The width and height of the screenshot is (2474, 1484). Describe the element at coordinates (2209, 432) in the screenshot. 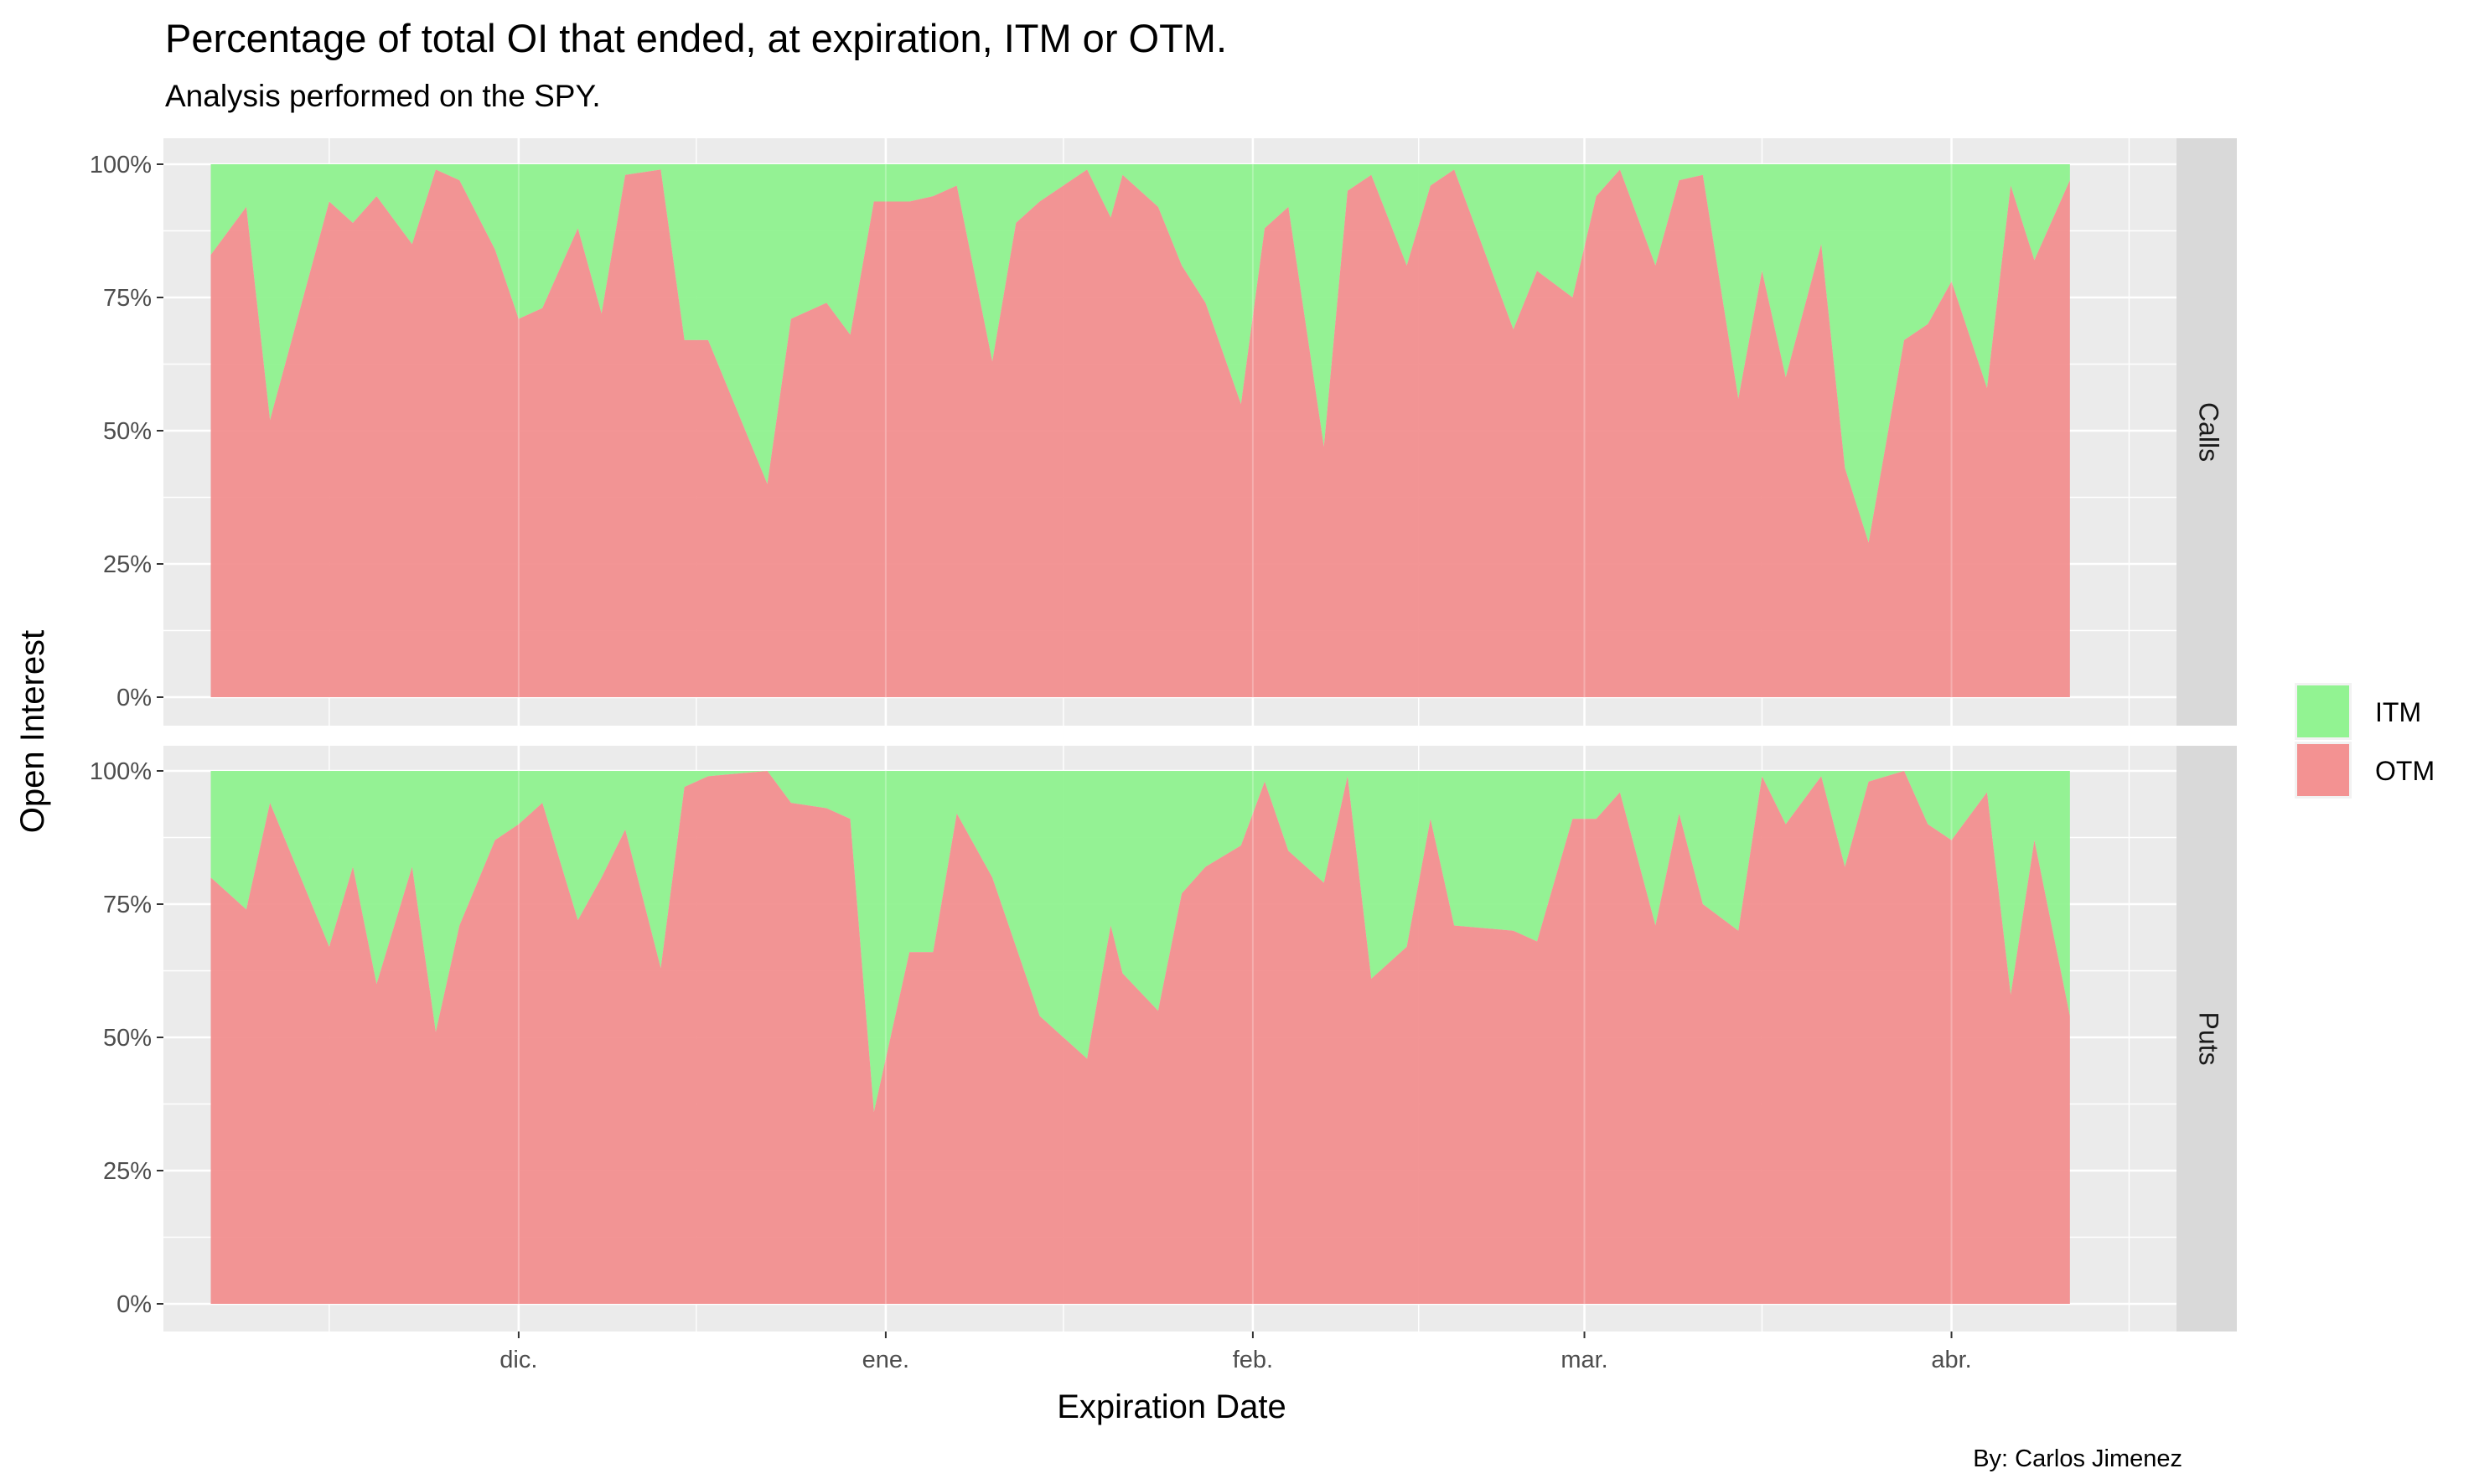

I see `facet-strip-label: Calls` at that location.